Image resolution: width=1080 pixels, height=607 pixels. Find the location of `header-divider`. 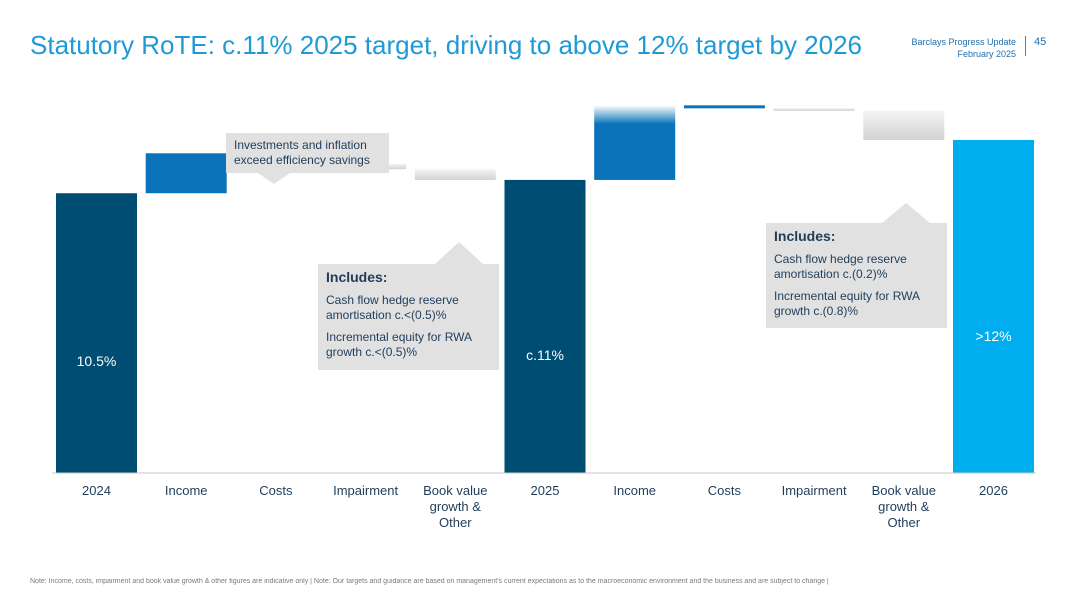

header-divider is located at coordinates (1025, 46).